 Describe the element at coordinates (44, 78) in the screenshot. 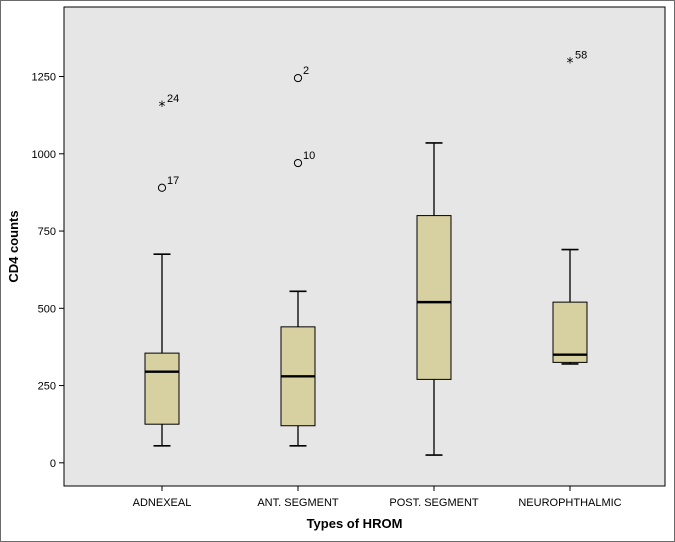

I see `y-tick-label: 1250` at that location.